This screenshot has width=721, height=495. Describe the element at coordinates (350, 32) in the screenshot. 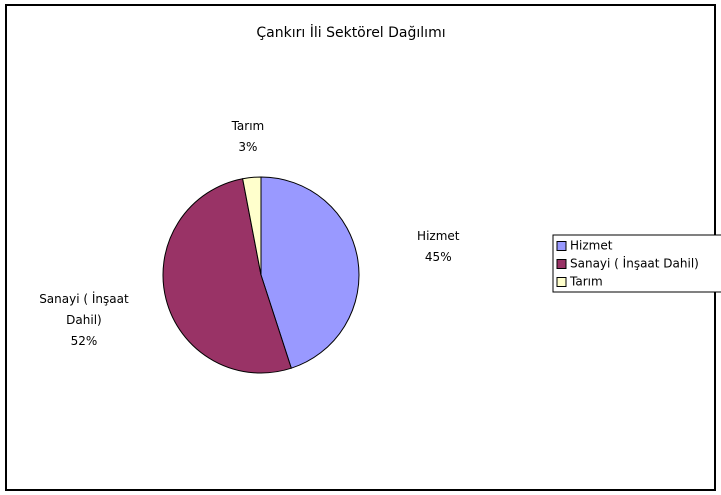

I see `chart-title: Çankırı İli Sektörel Dağılımı` at that location.